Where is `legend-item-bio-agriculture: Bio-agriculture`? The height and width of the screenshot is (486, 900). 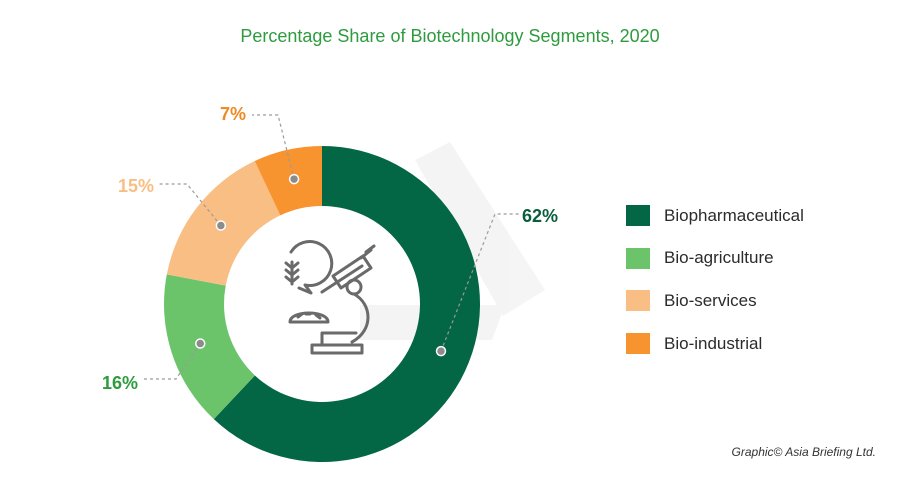 legend-item-bio-agriculture: Bio-agriculture is located at coordinates (715, 258).